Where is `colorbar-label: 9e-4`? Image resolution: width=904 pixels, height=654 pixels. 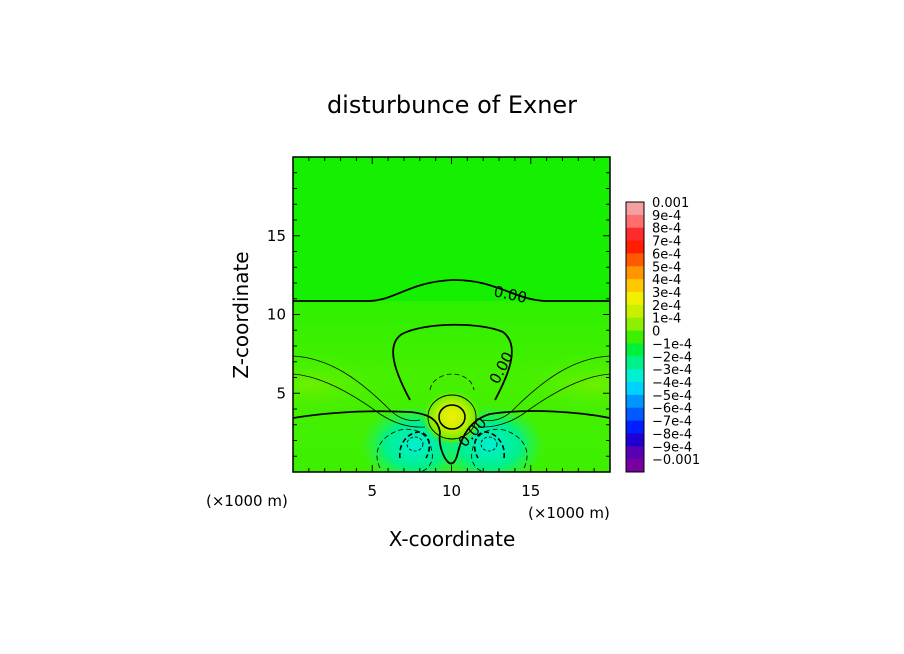
colorbar-label: 9e-4 is located at coordinates (666, 216).